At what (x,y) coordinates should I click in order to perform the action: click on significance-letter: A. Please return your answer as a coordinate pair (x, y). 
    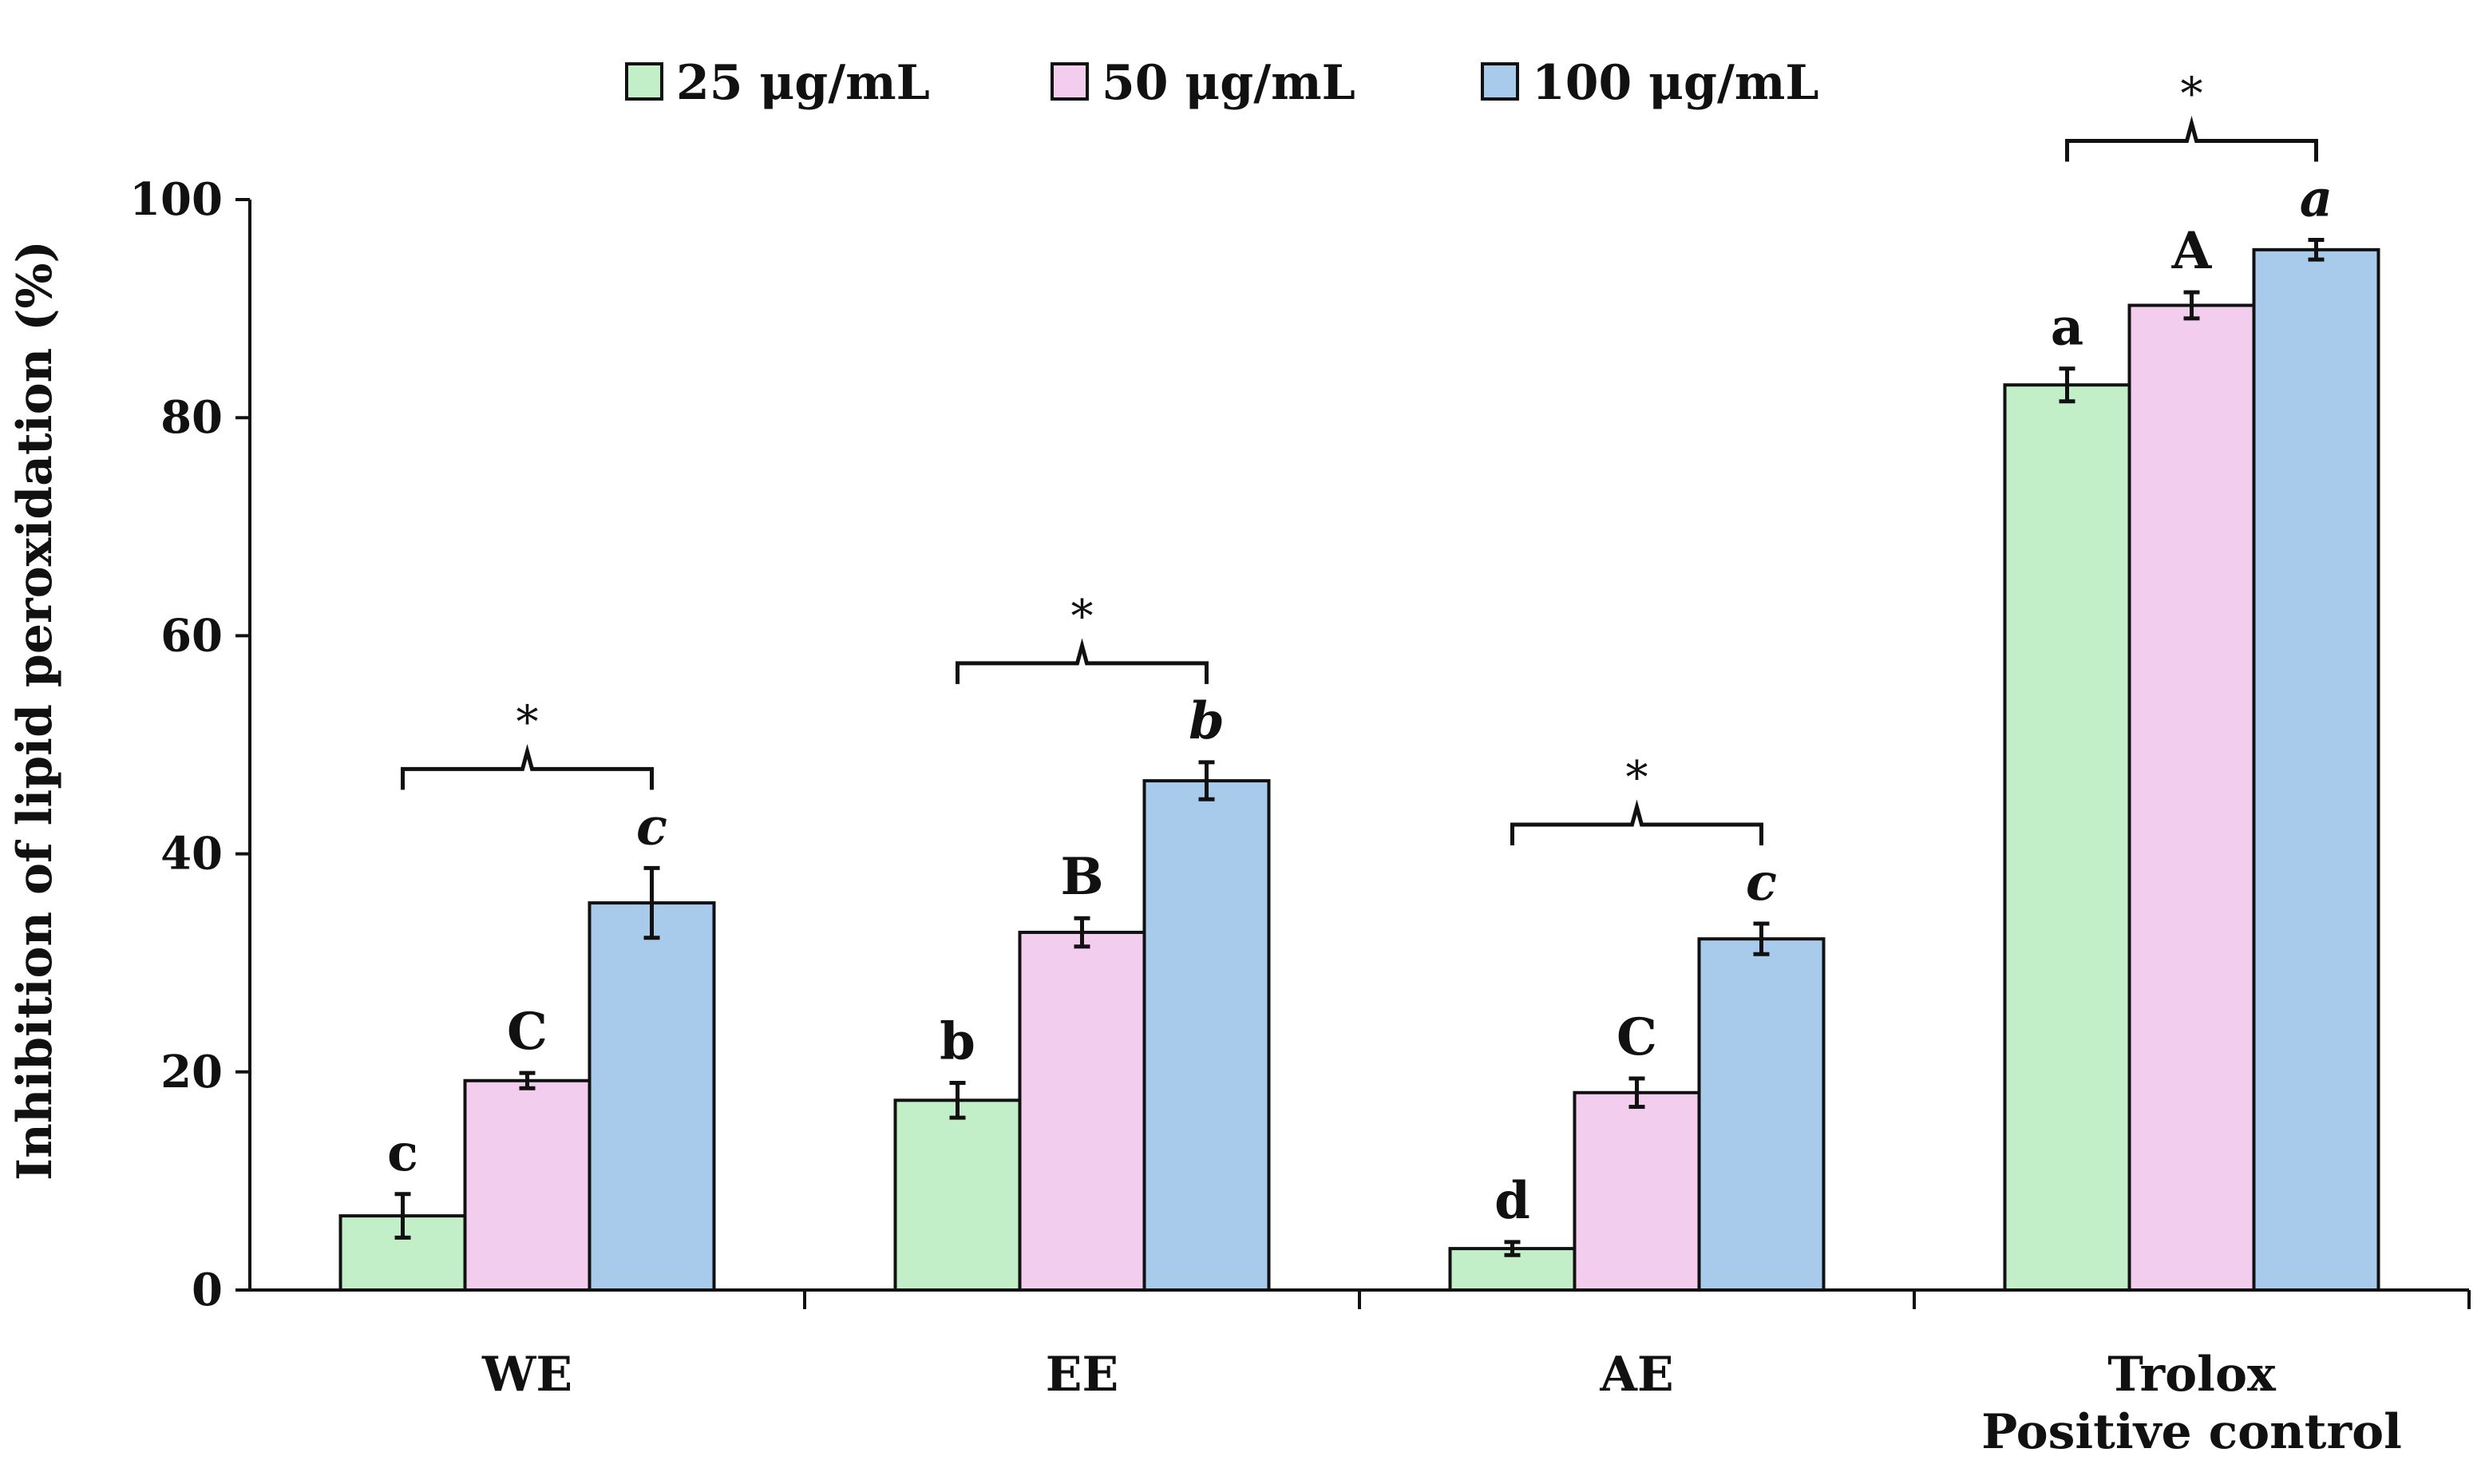
    Looking at the image, I should click on (2192, 251).